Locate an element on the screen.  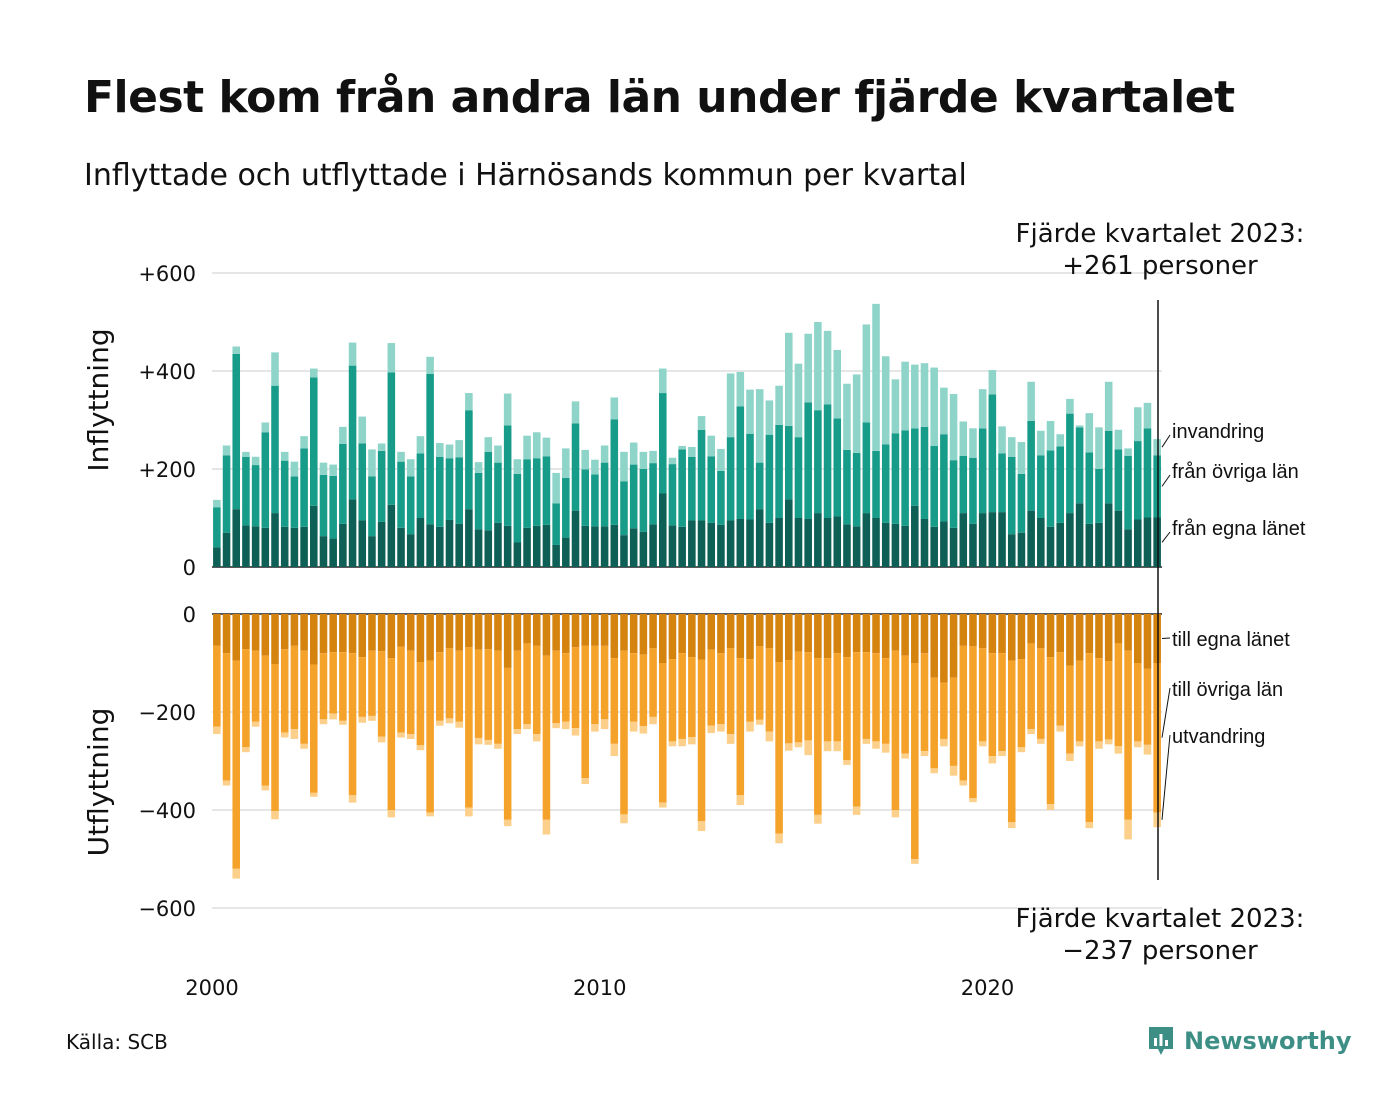
seg-label-out: utvandring is located at coordinates (1218, 737).